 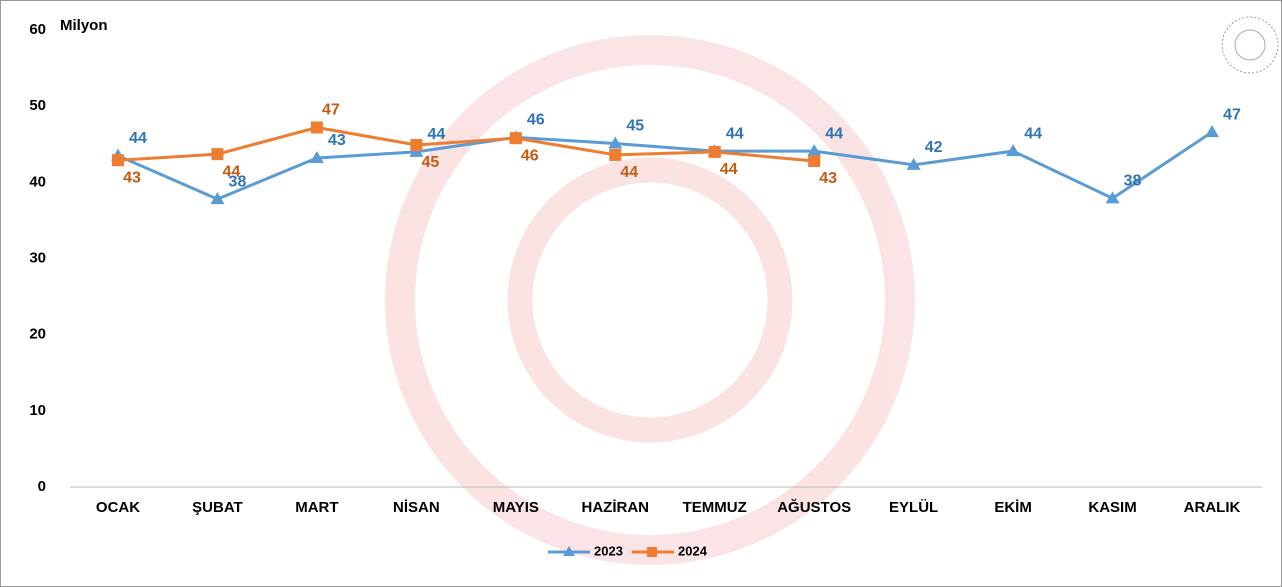 I want to click on x-tick-label: EKİM, so click(x=1013, y=507).